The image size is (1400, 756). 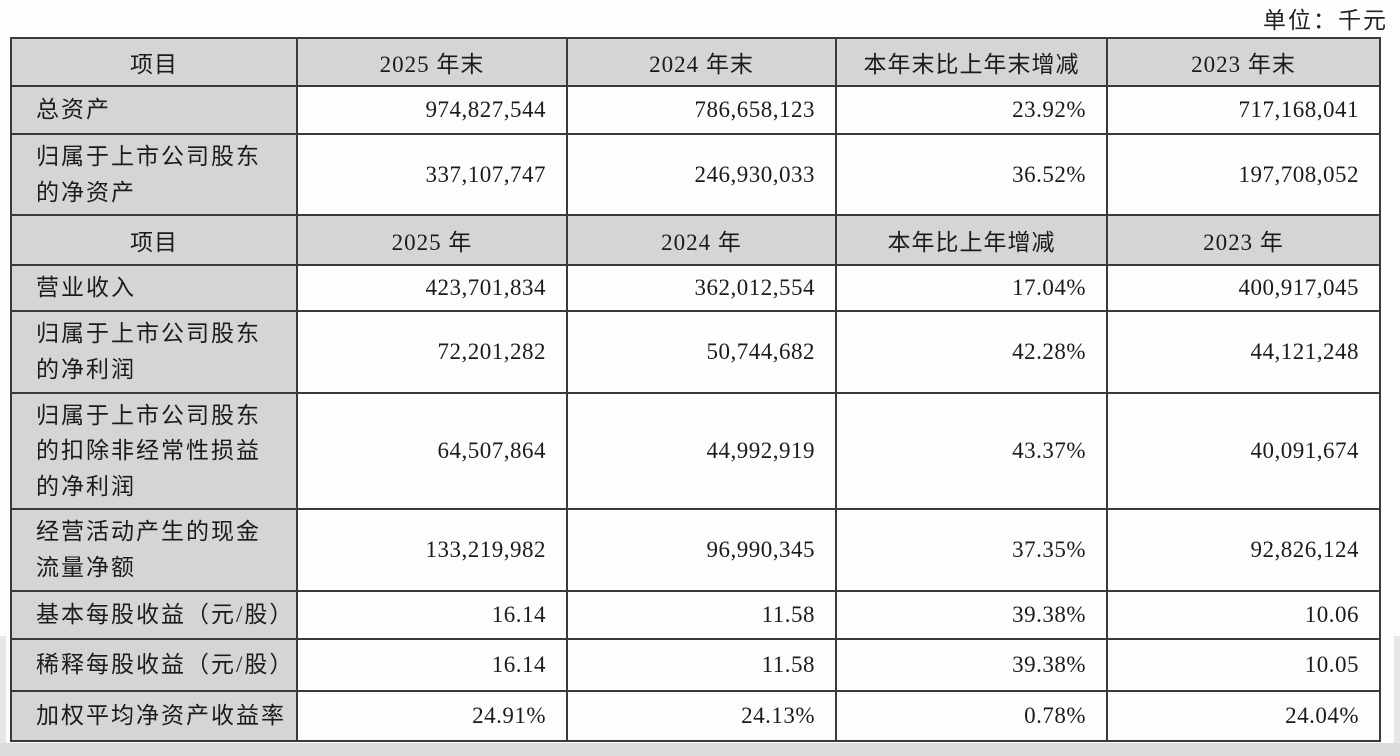 I want to click on unit-label: 单位：千元, so click(x=1325, y=20).